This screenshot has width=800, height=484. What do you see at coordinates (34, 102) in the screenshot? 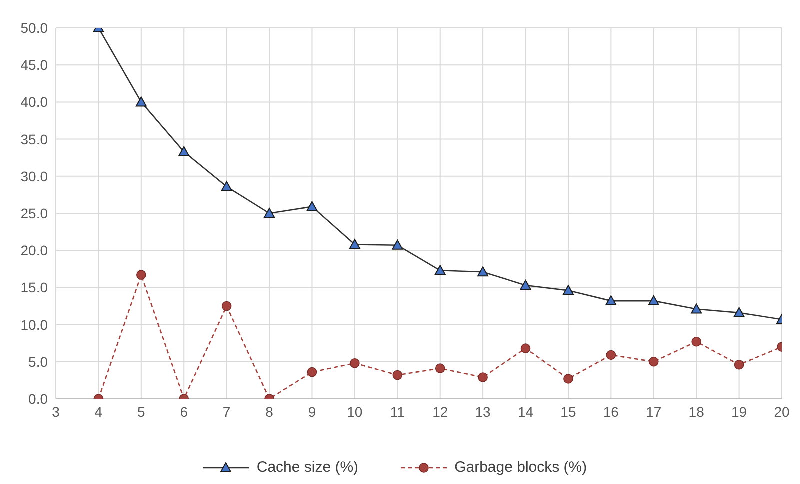
I see `y-tick-label: 40.0` at bounding box center [34, 102].